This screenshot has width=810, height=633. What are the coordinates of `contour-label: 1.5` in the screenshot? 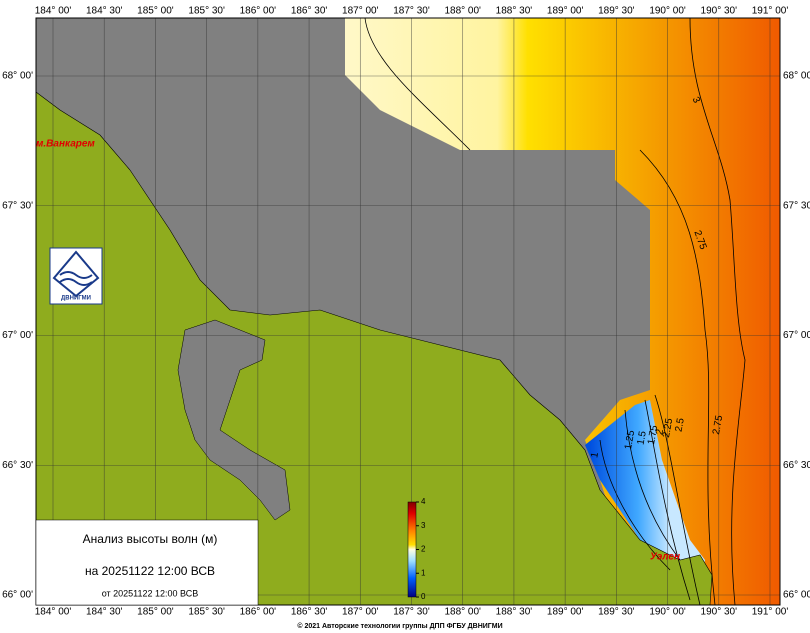 It's located at (642, 438).